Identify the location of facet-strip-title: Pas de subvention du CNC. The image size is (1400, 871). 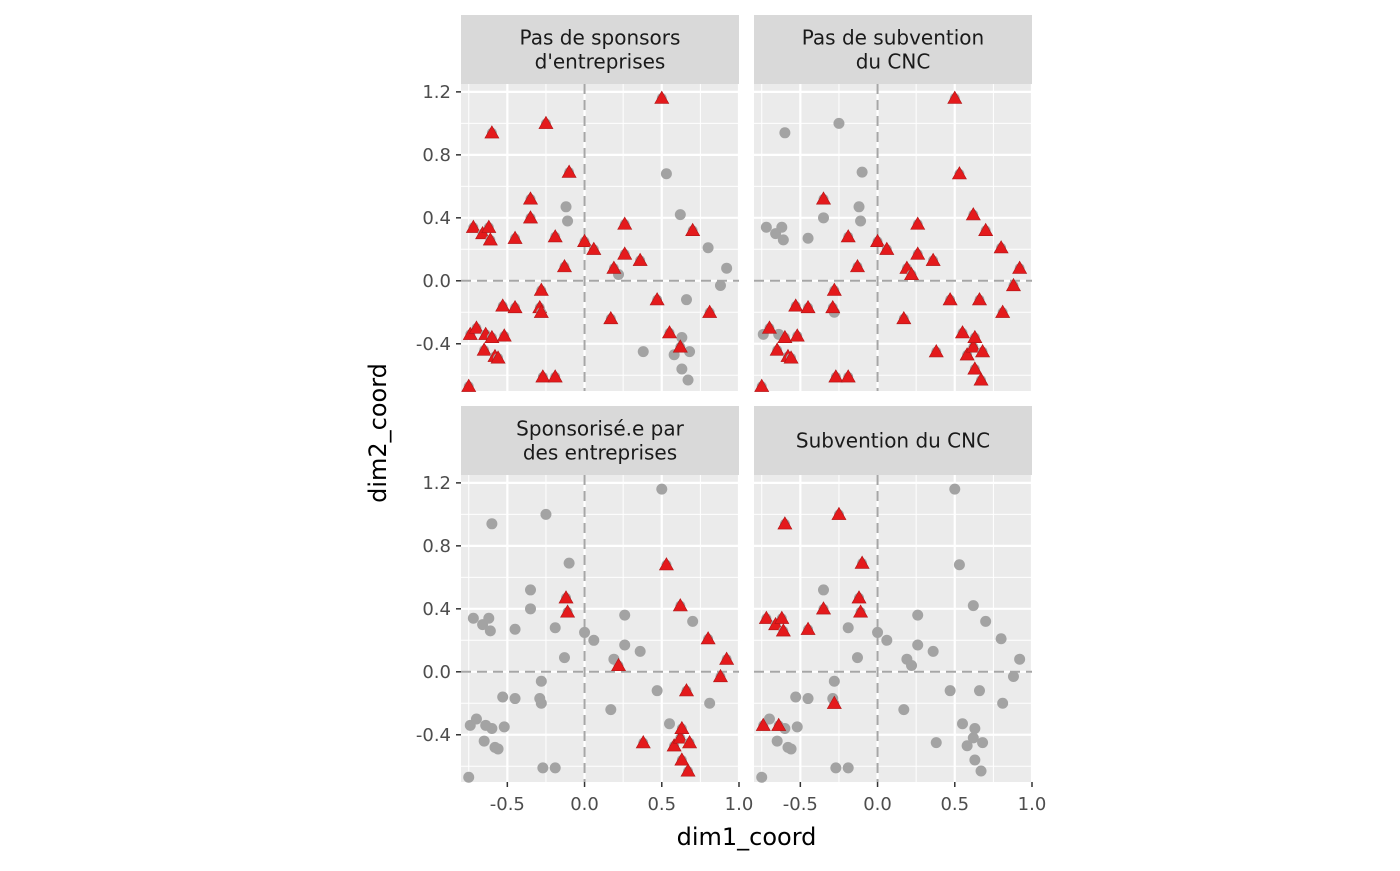
(893, 50).